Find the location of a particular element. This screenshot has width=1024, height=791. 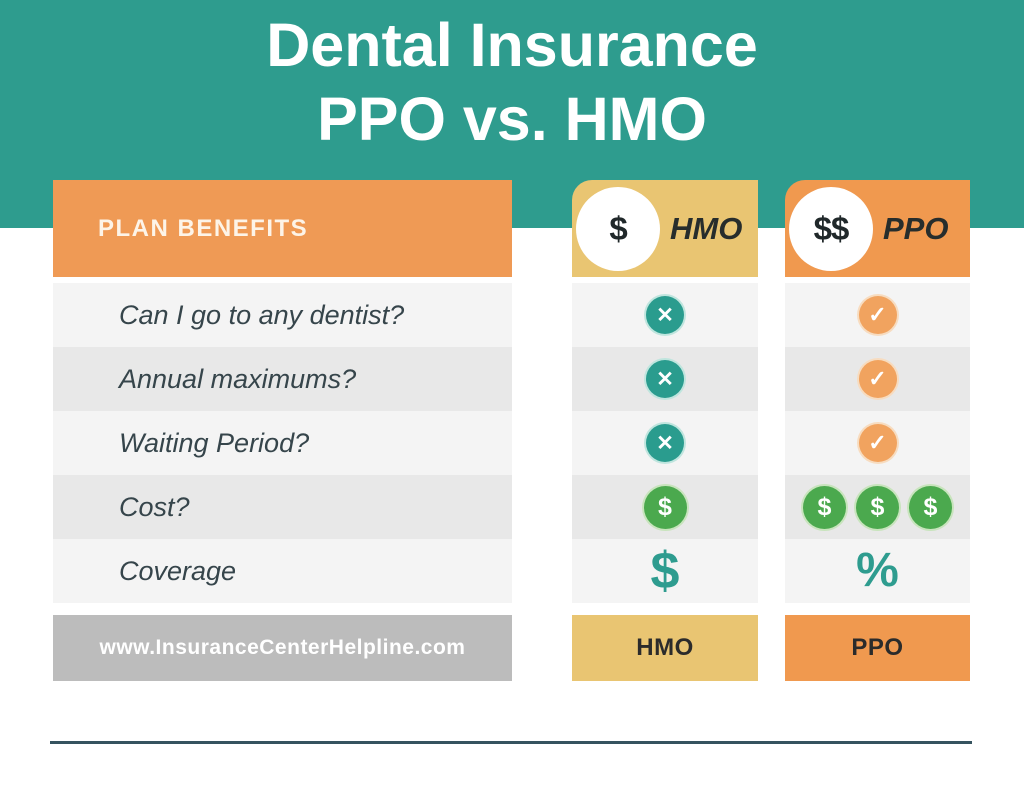

table-row: $ $ $ is located at coordinates (877, 507).